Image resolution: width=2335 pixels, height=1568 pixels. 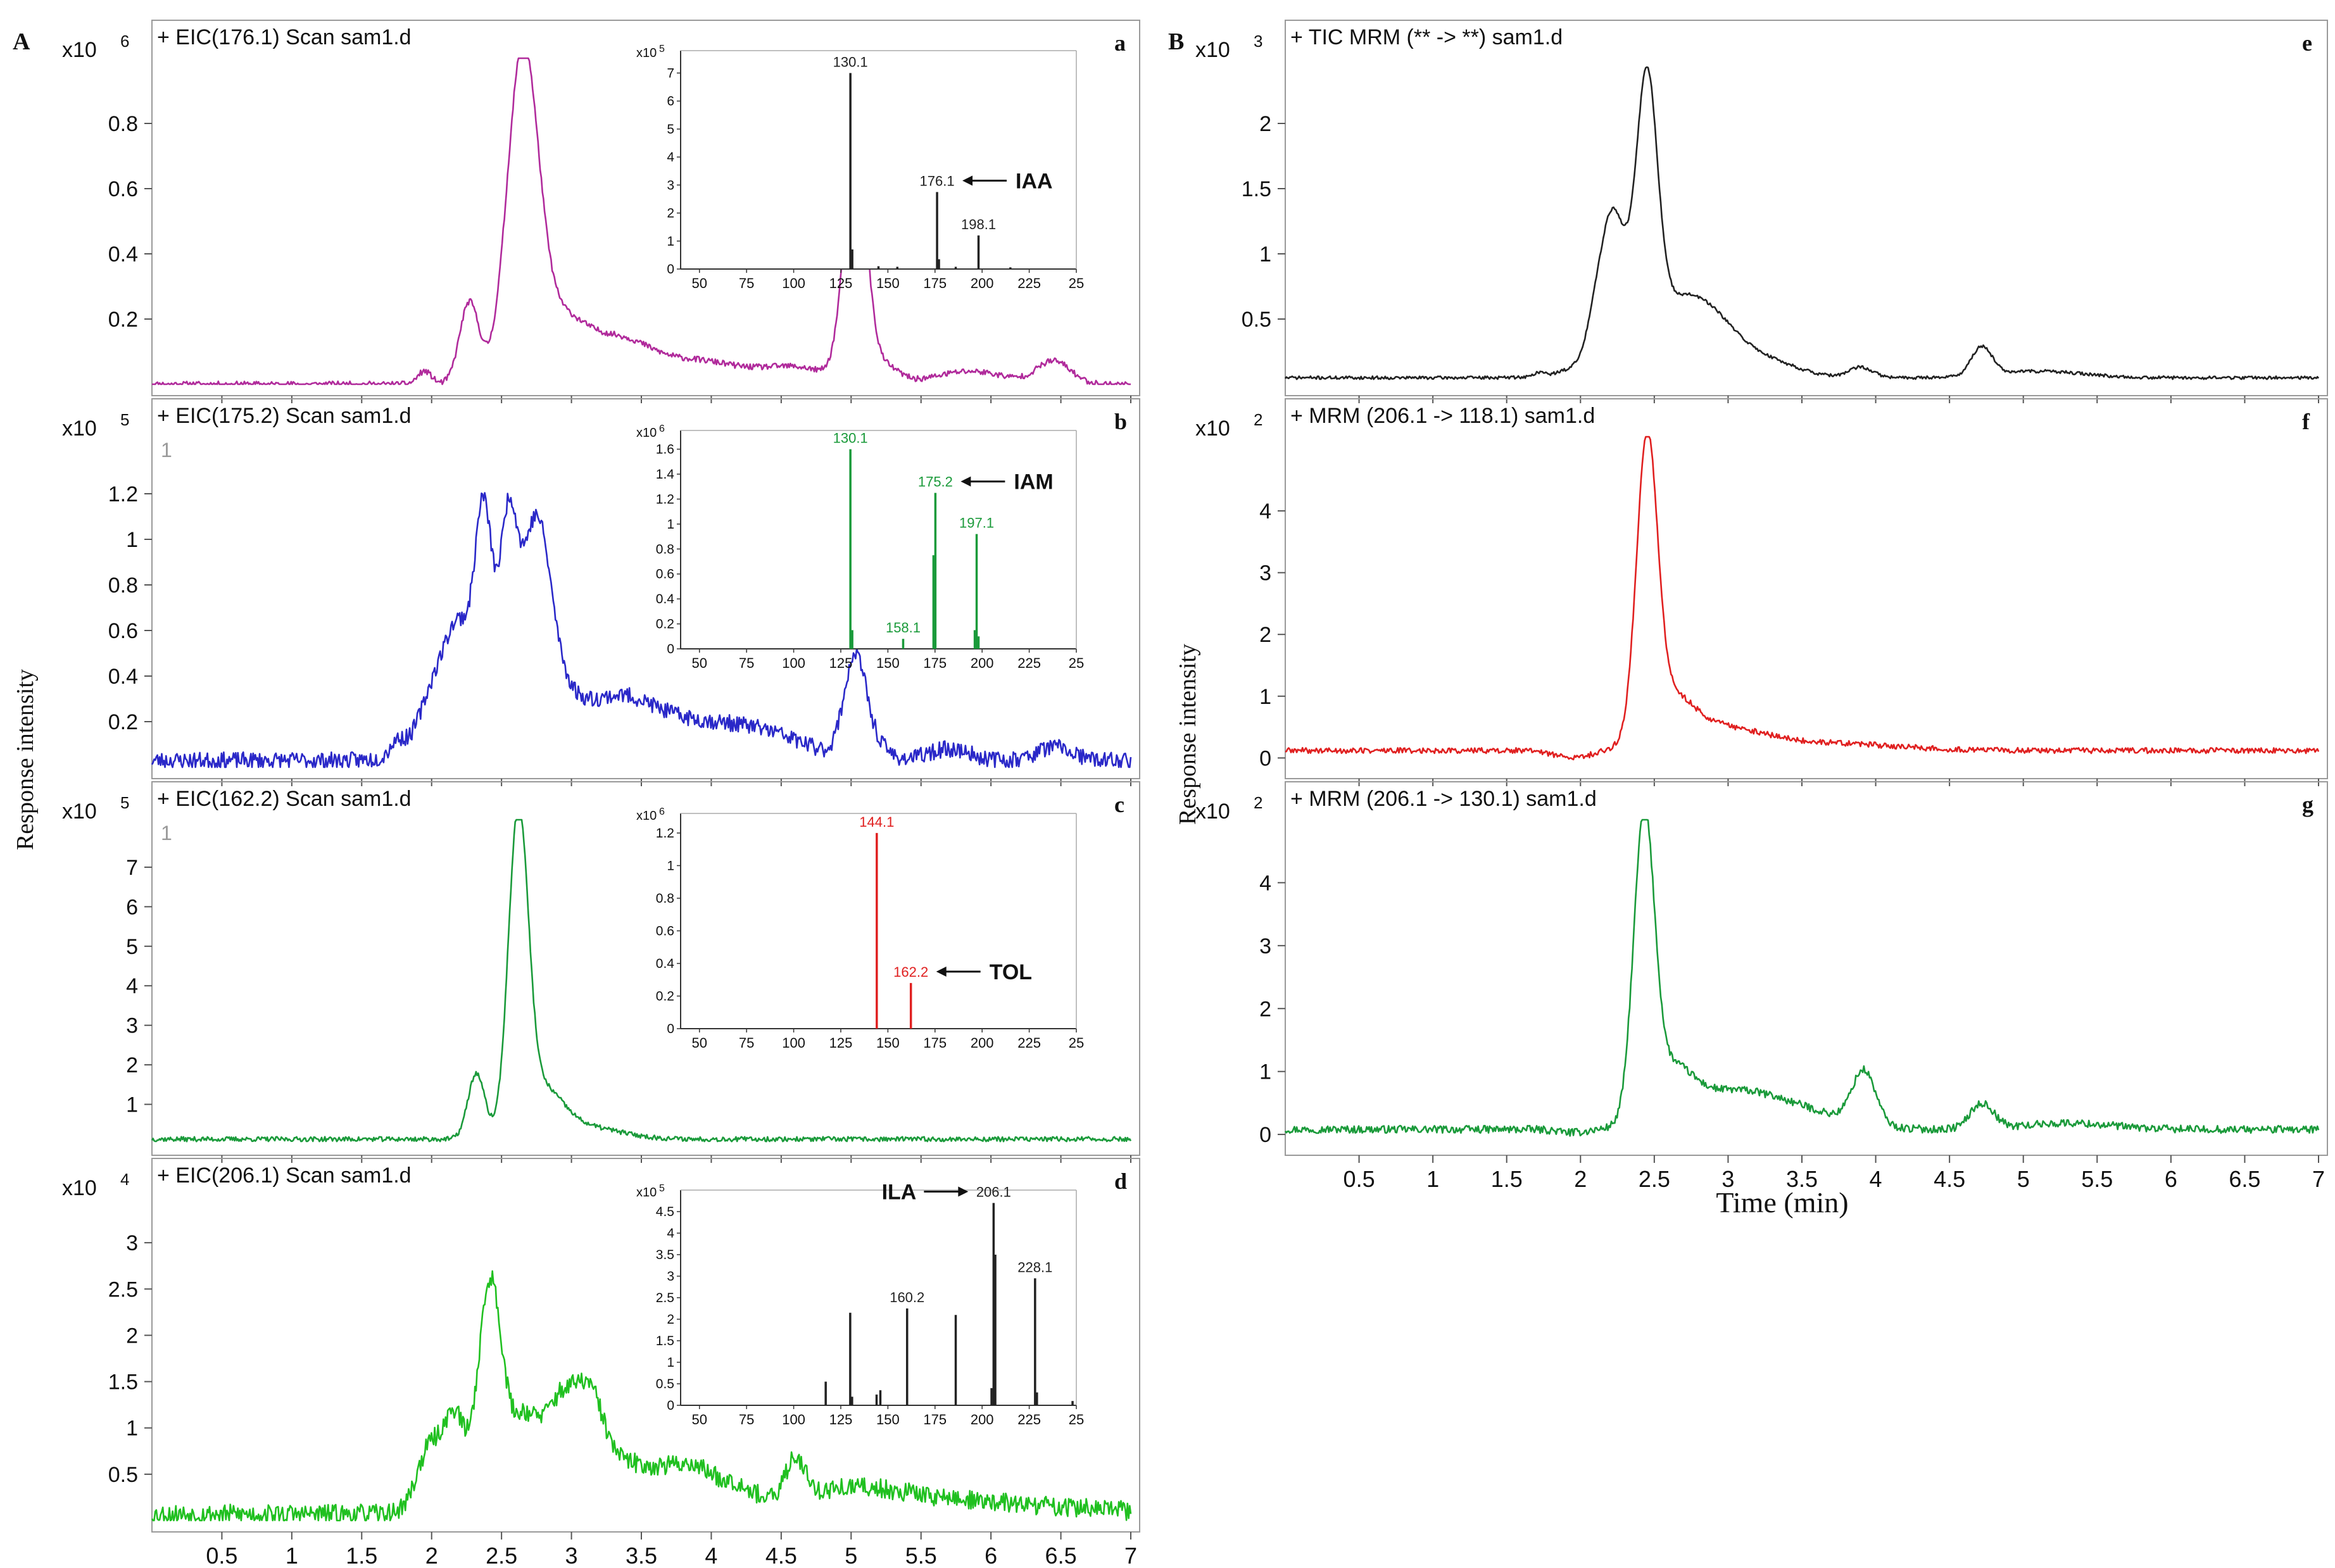 What do you see at coordinates (361, 1555) in the screenshot?
I see `x-tick-label: 1.5` at bounding box center [361, 1555].